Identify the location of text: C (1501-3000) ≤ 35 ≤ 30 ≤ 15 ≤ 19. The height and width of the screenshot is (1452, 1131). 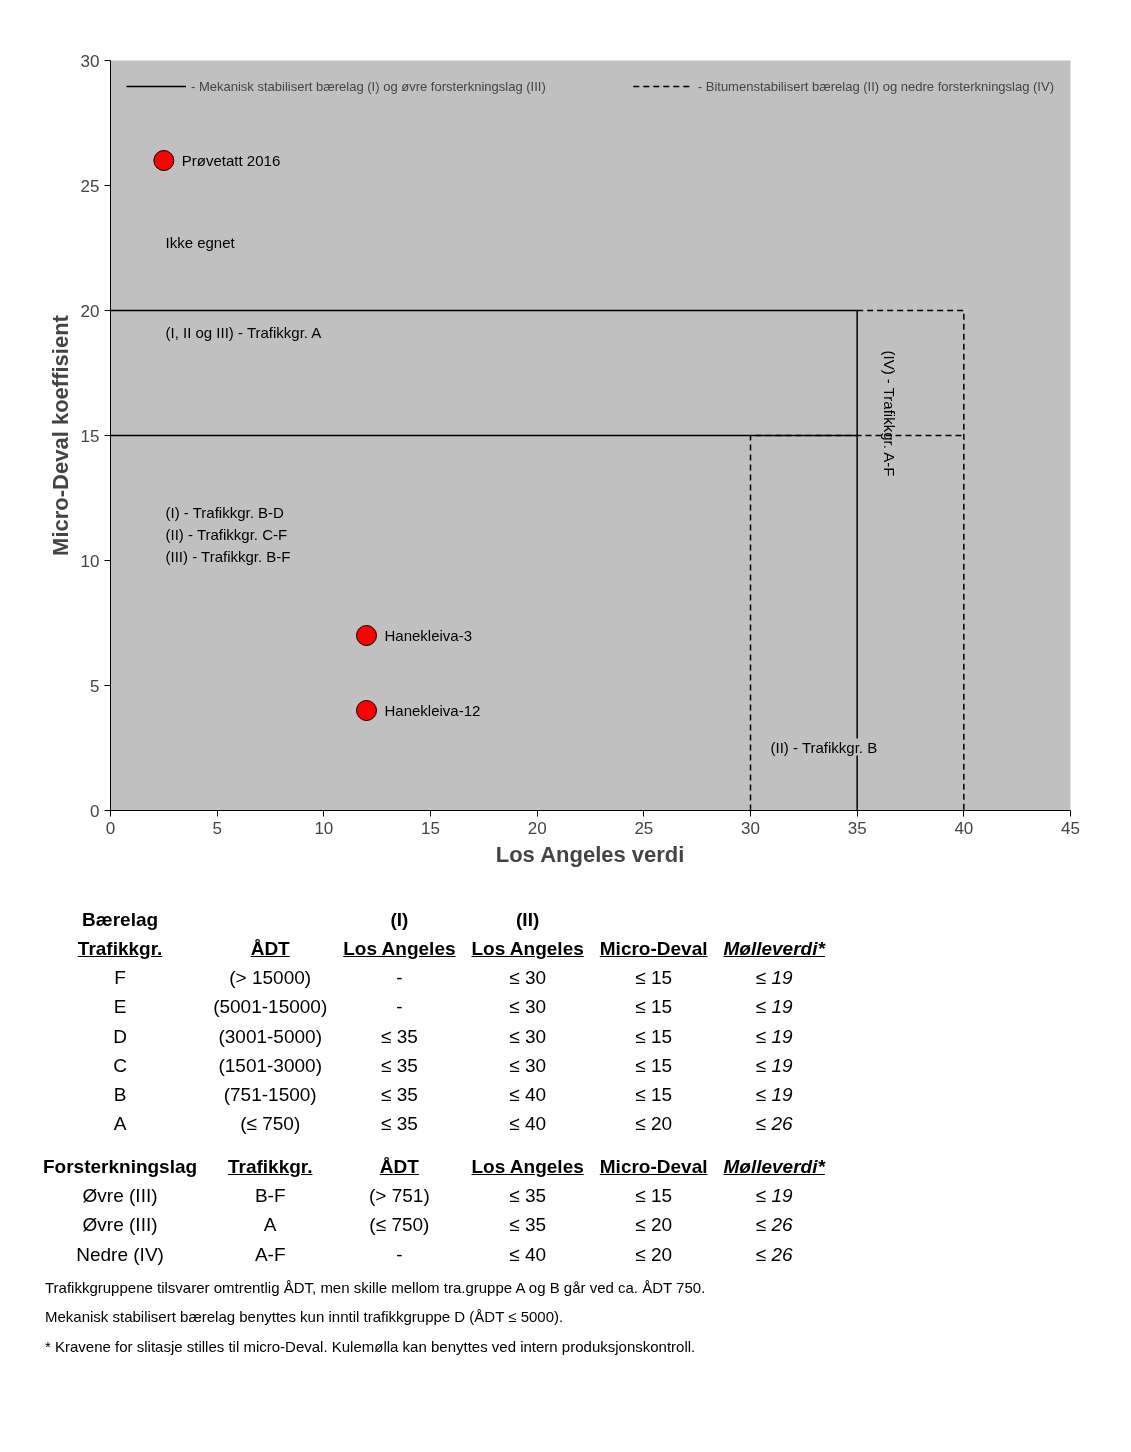
(453, 1065).